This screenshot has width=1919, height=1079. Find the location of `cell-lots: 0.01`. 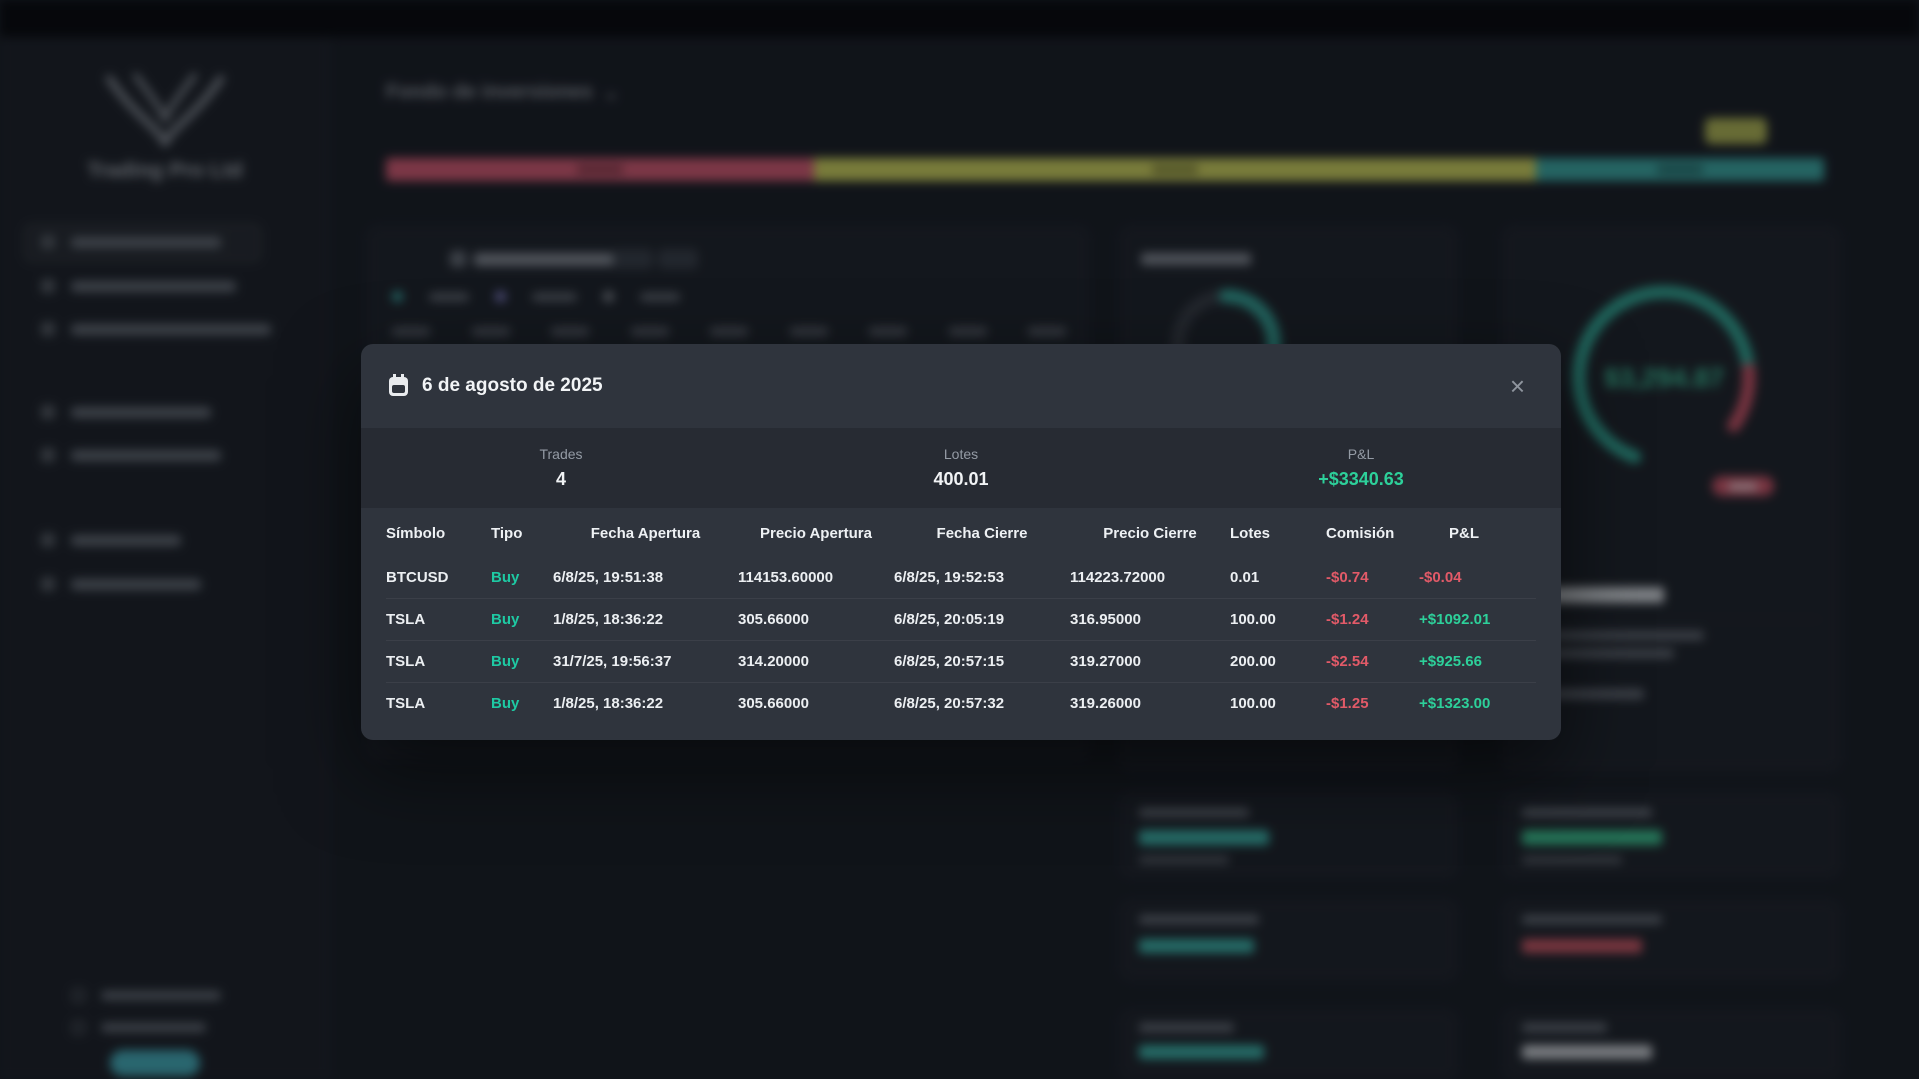

cell-lots: 0.01 is located at coordinates (1245, 577).